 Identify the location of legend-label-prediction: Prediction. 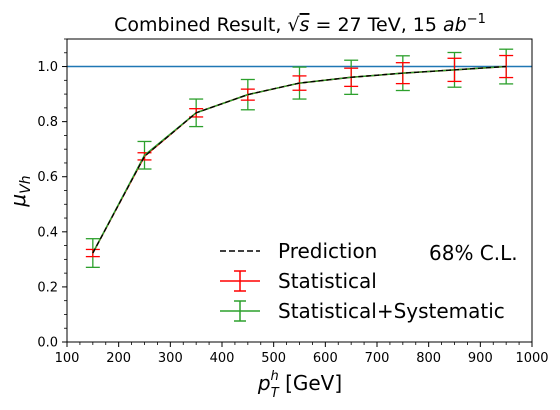
(327, 251).